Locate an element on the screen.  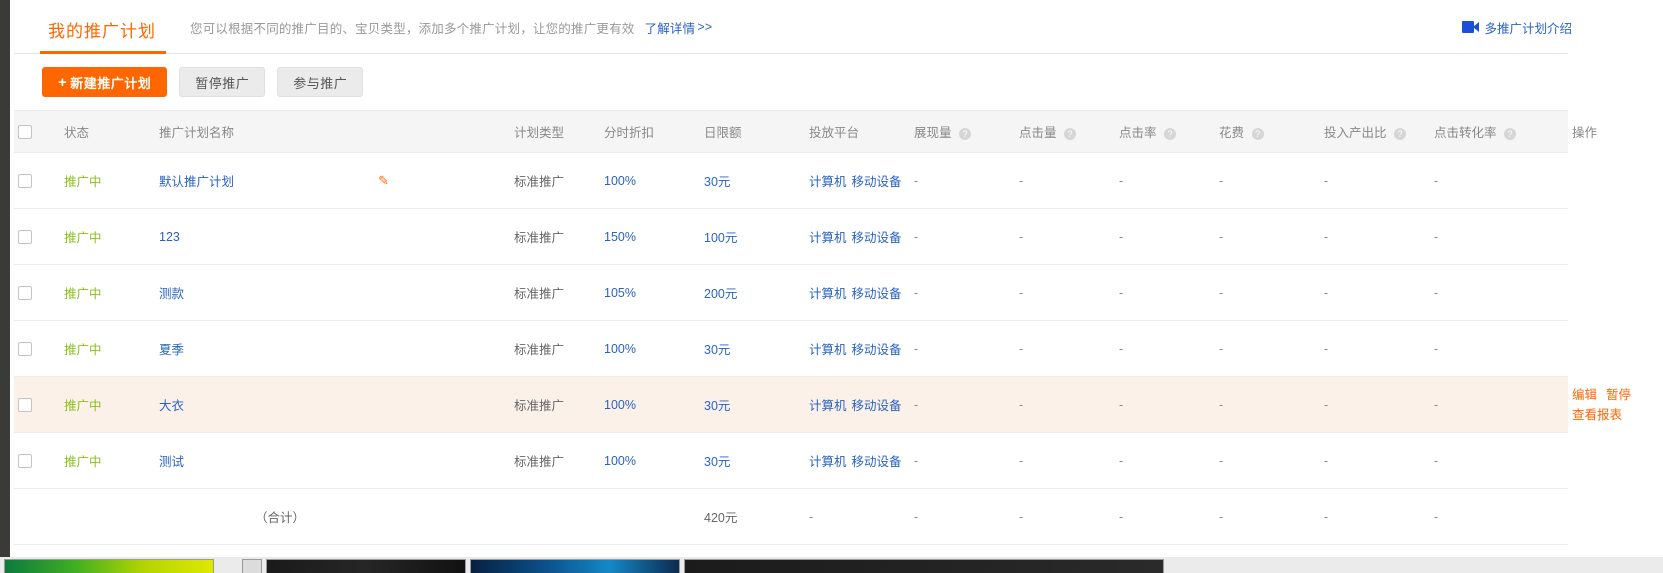
table-row: 推广中 123 标准推广 150% 100元 计算机 移动设备 - - - - - - is located at coordinates (791, 236).